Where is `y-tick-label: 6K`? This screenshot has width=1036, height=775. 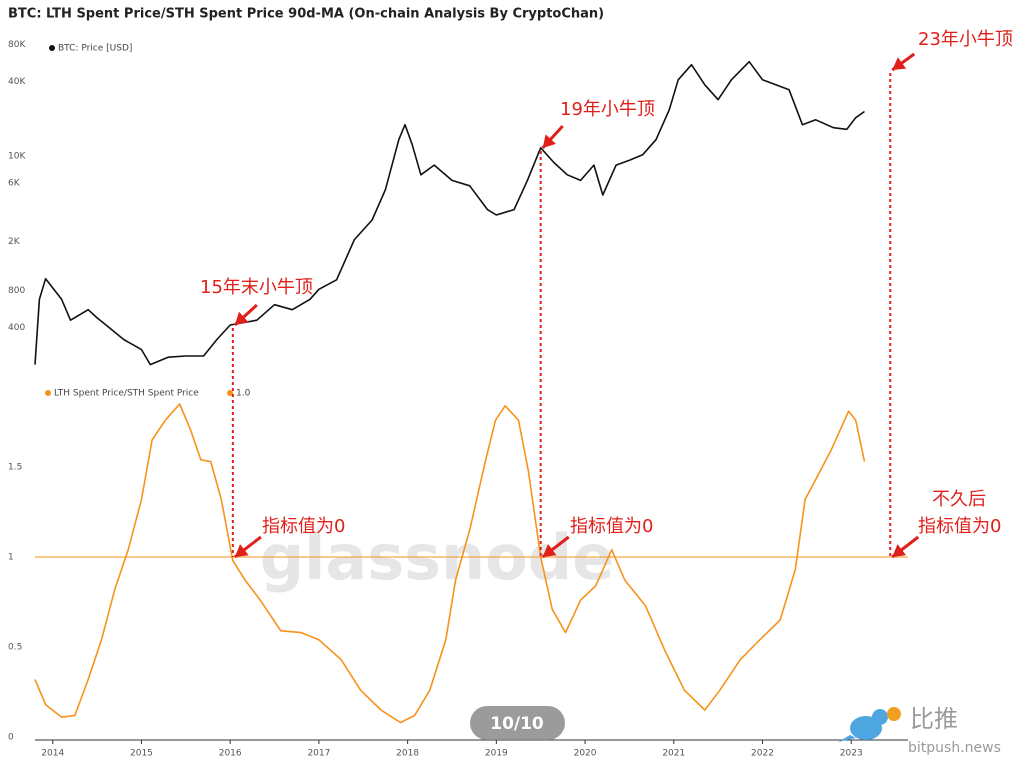
y-tick-label: 6K is located at coordinates (14, 184).